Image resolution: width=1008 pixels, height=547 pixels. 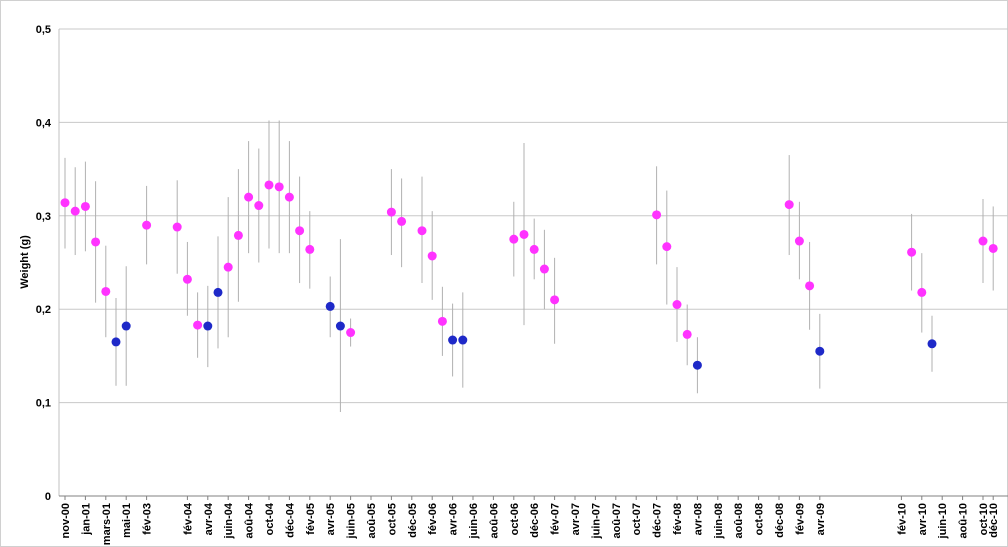 I want to click on x-tick-label: avr-10, so click(x=923, y=519).